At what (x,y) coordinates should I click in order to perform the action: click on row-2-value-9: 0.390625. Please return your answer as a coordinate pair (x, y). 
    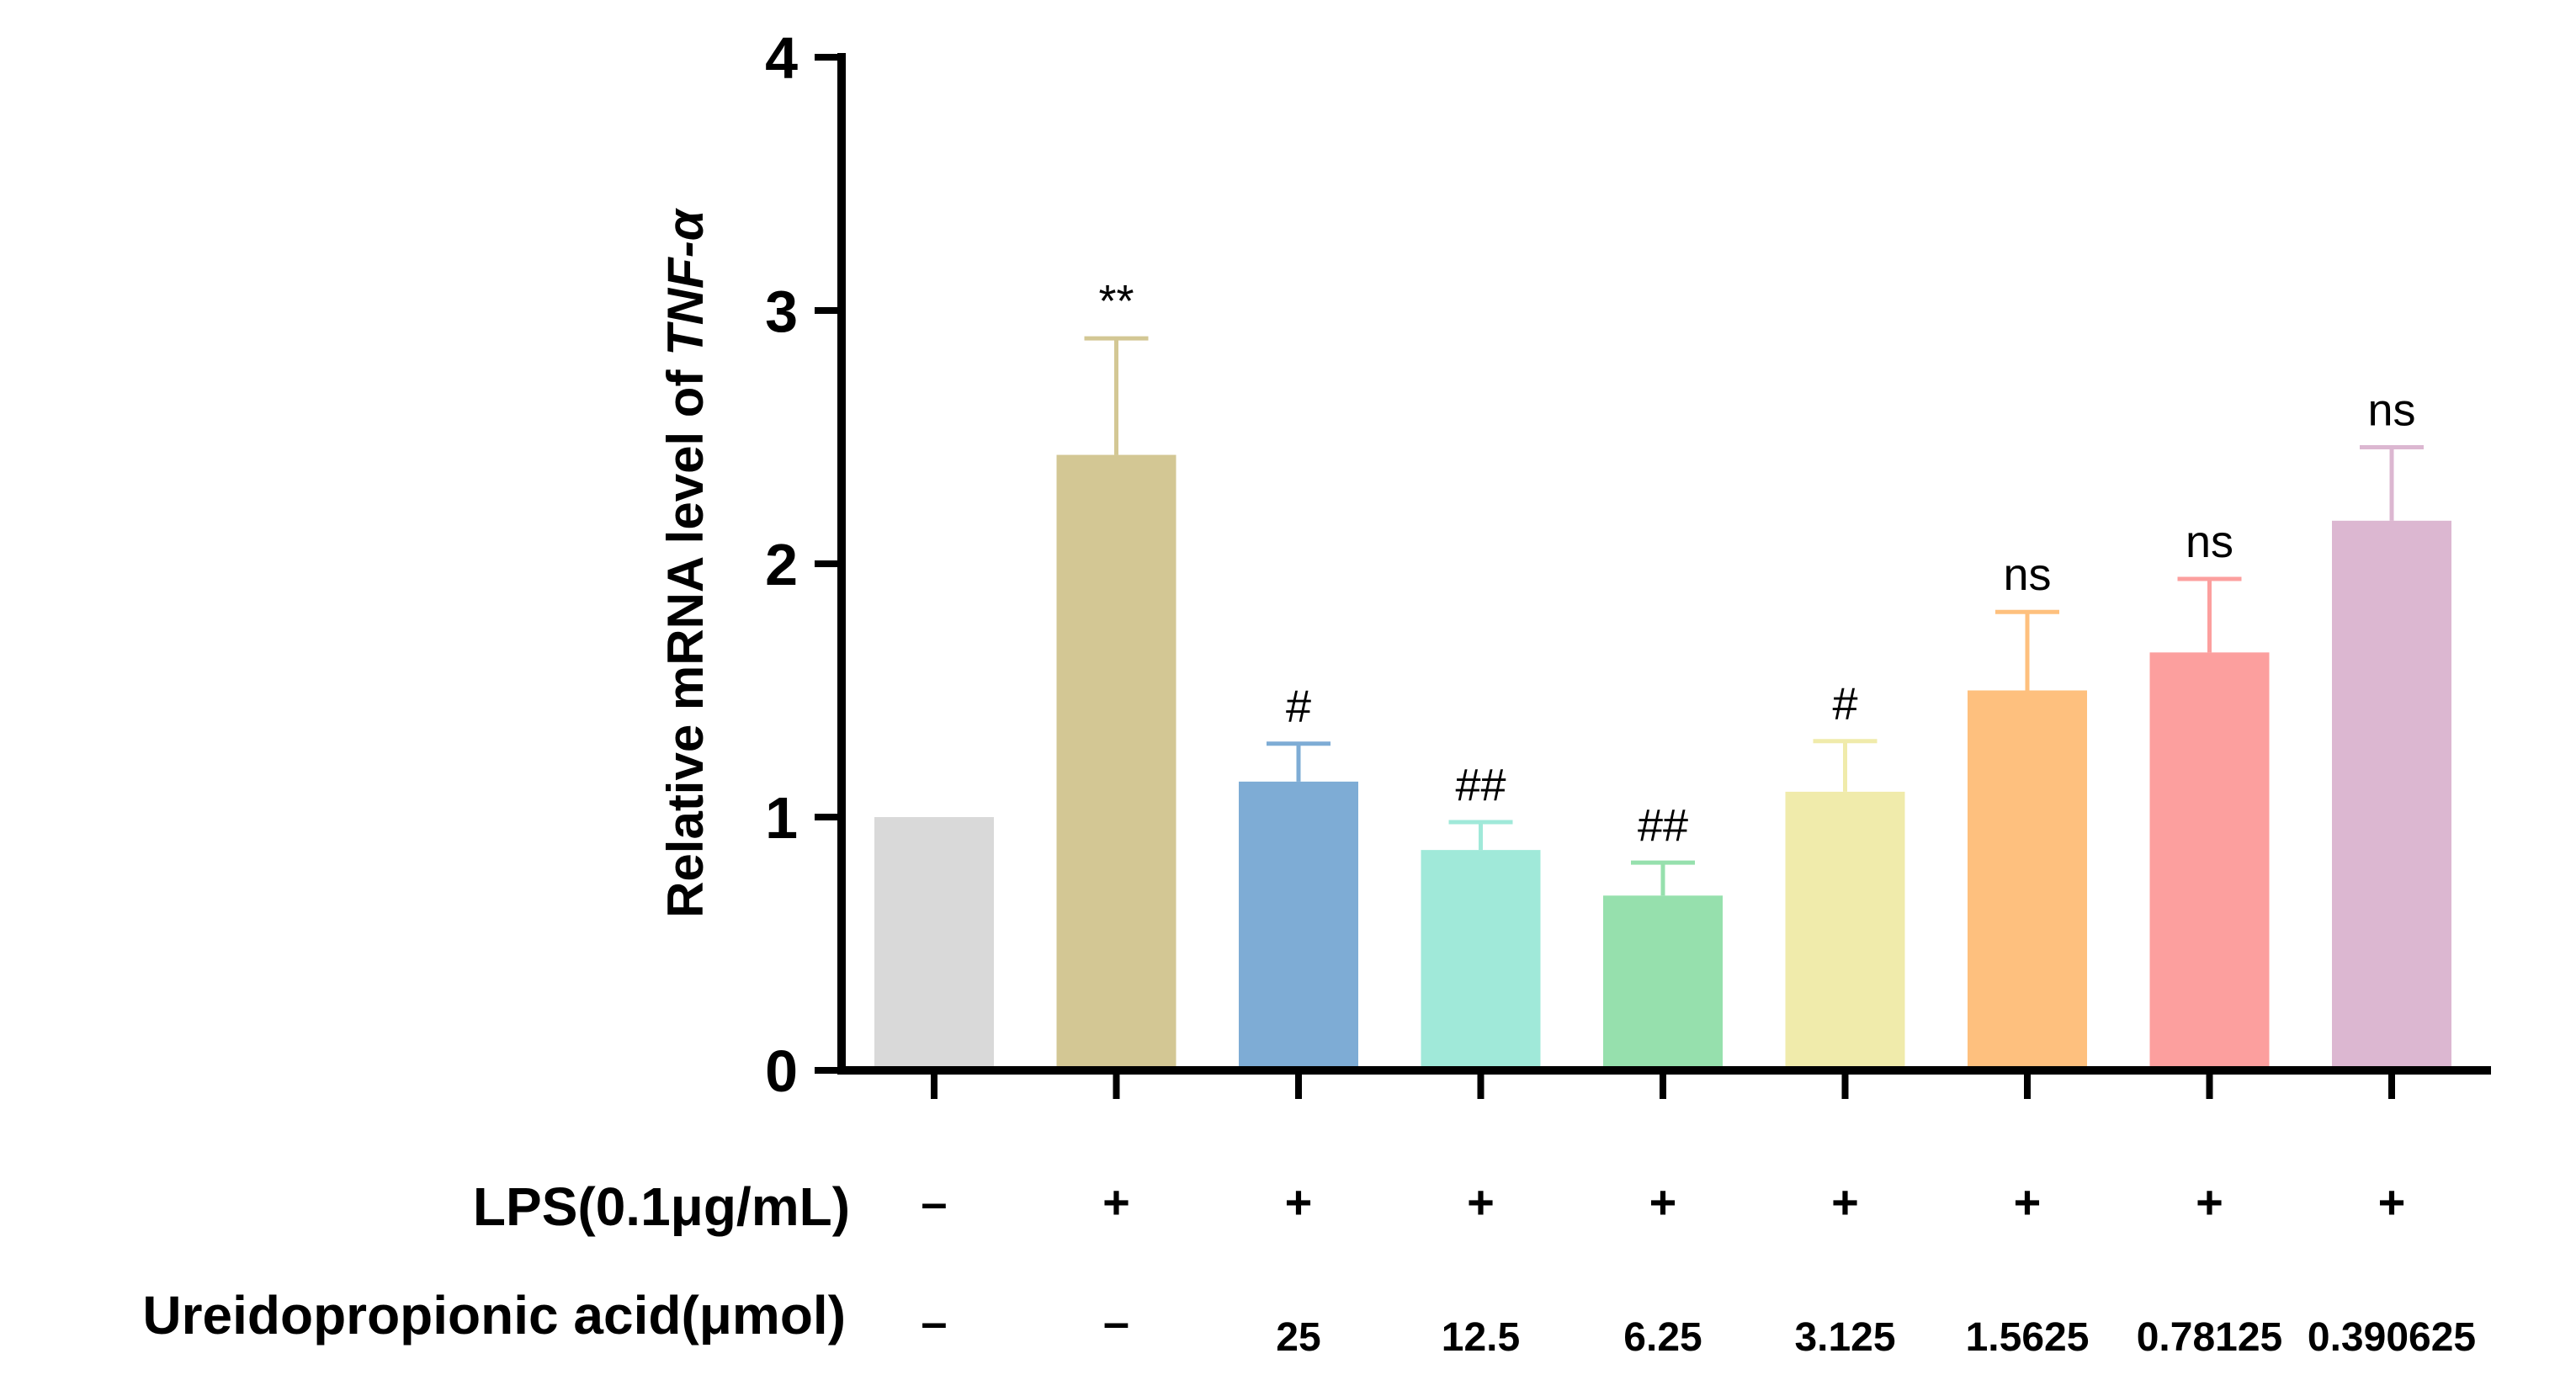
    Looking at the image, I should click on (2392, 1337).